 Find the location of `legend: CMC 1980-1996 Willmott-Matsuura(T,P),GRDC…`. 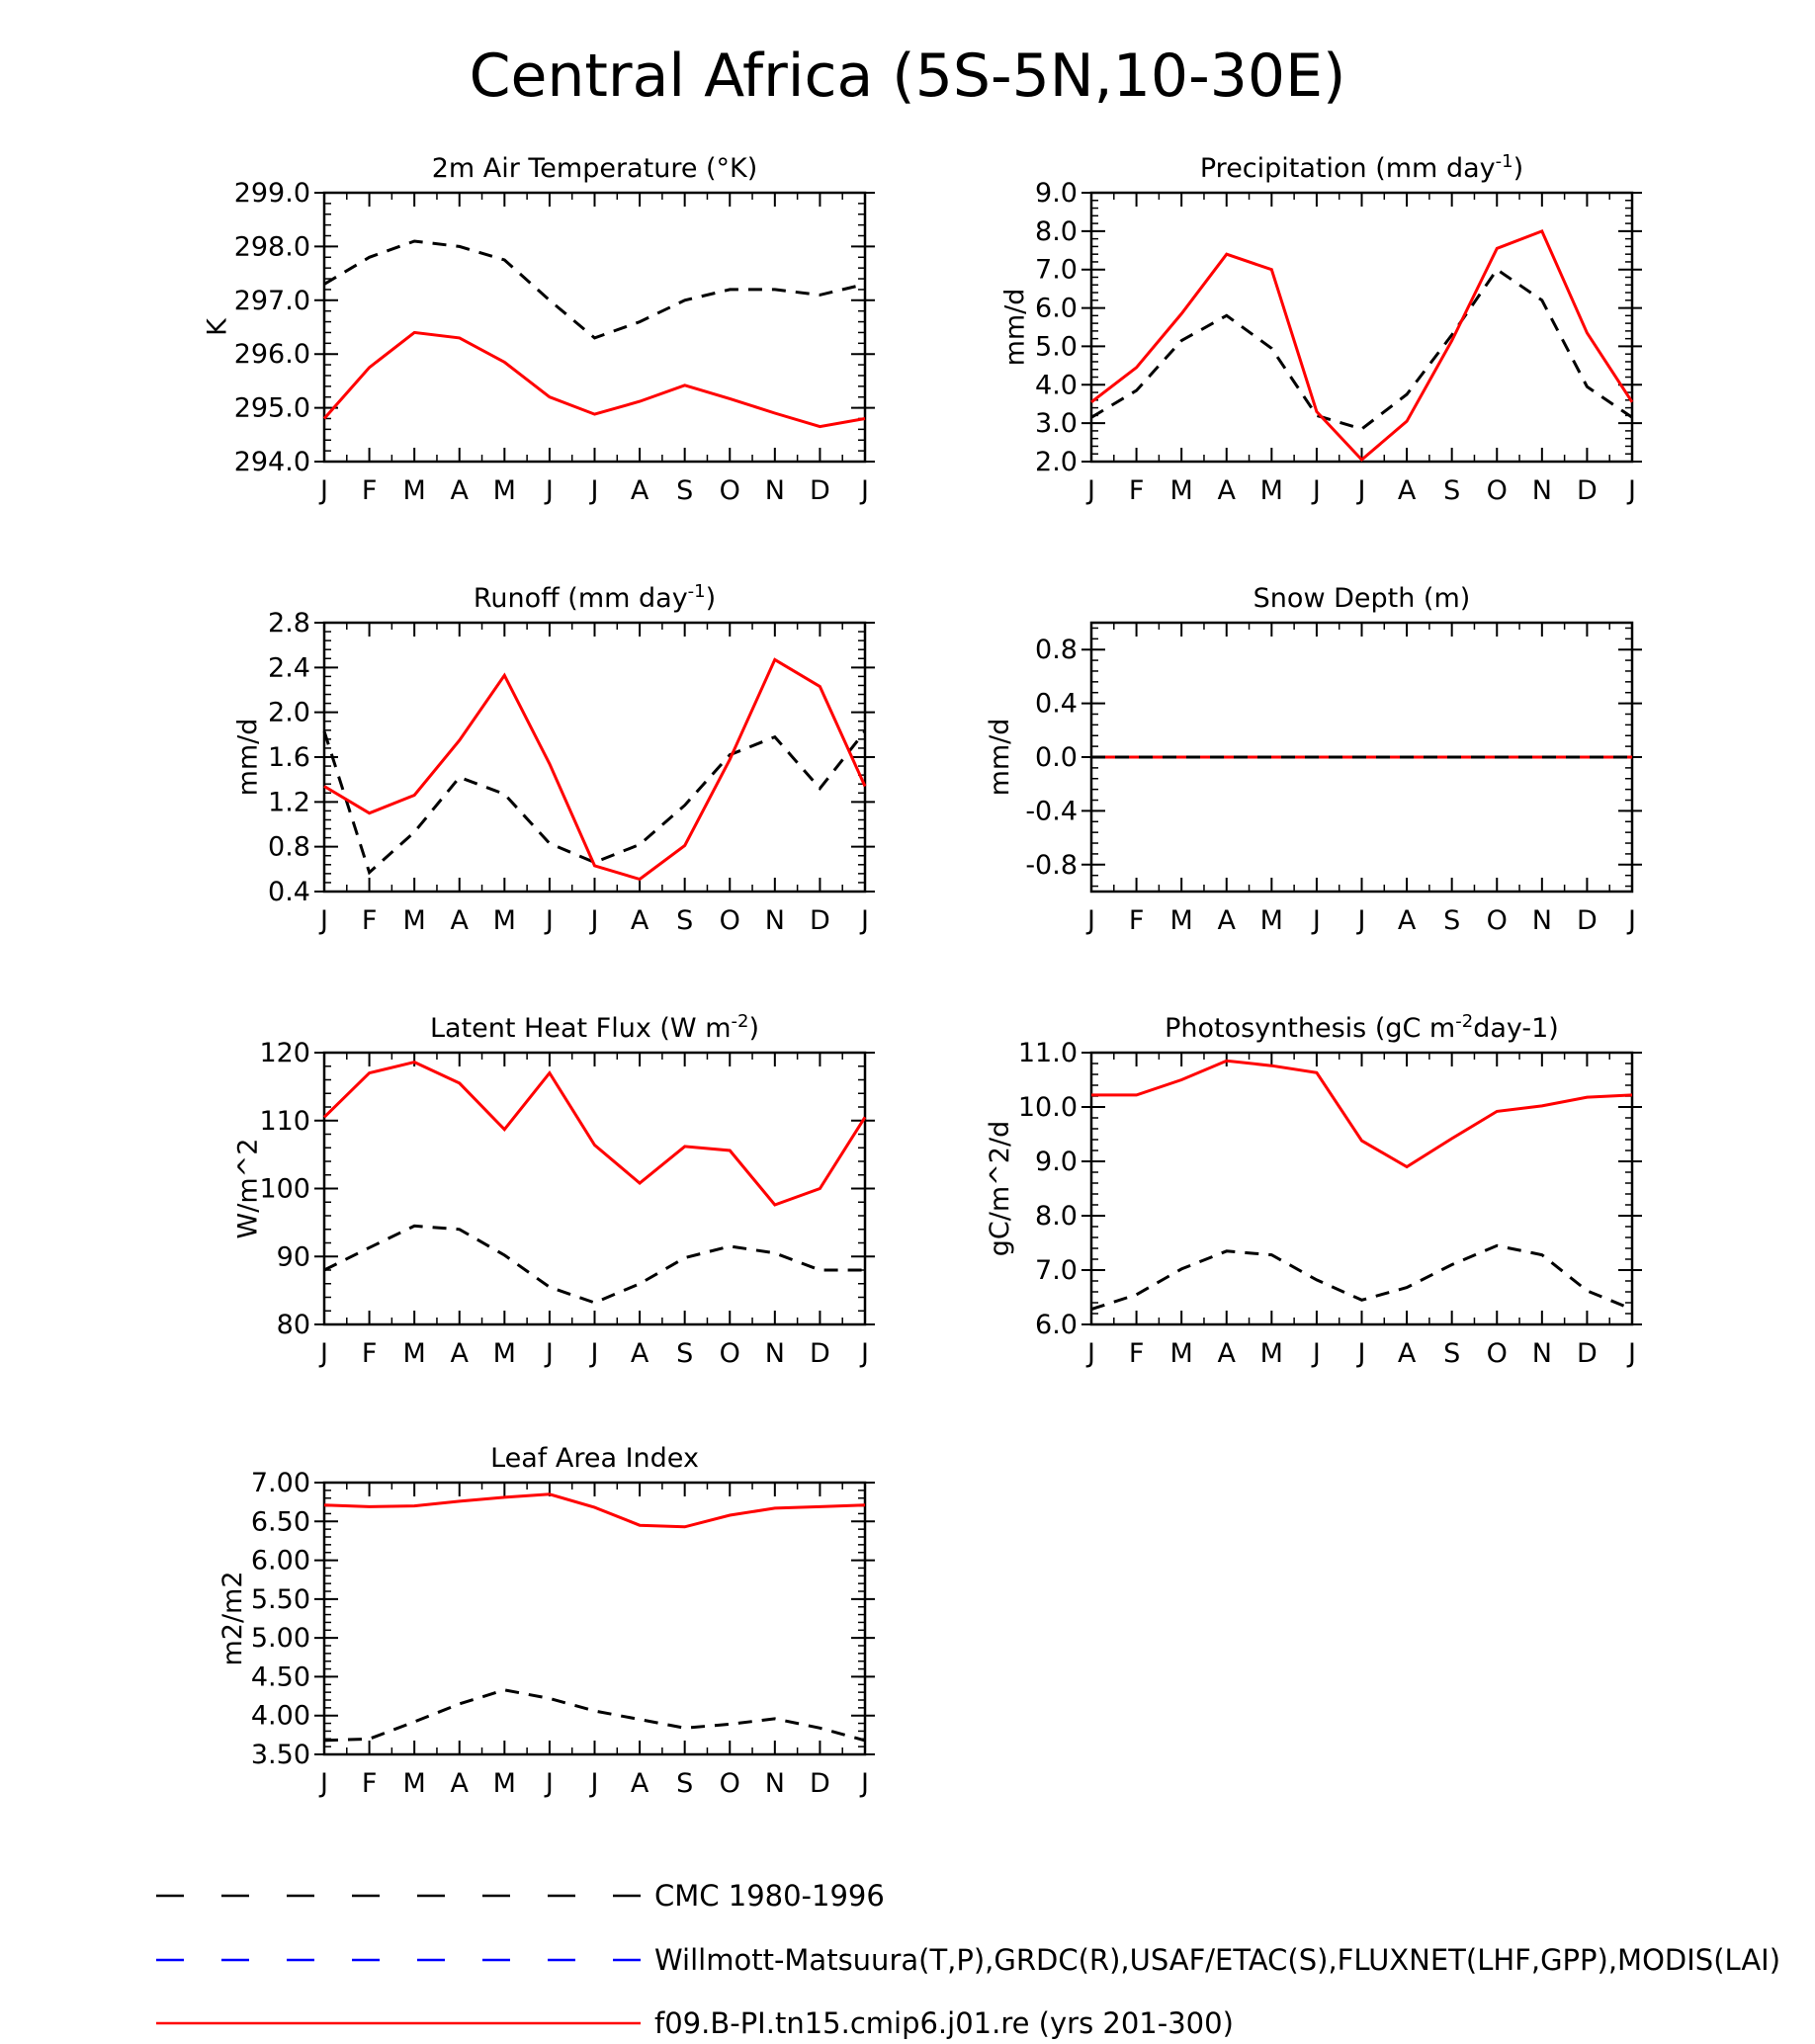

legend: CMC 1980-1996 Willmott-Matsuura(T,P),GRDC… is located at coordinates (968, 1959).